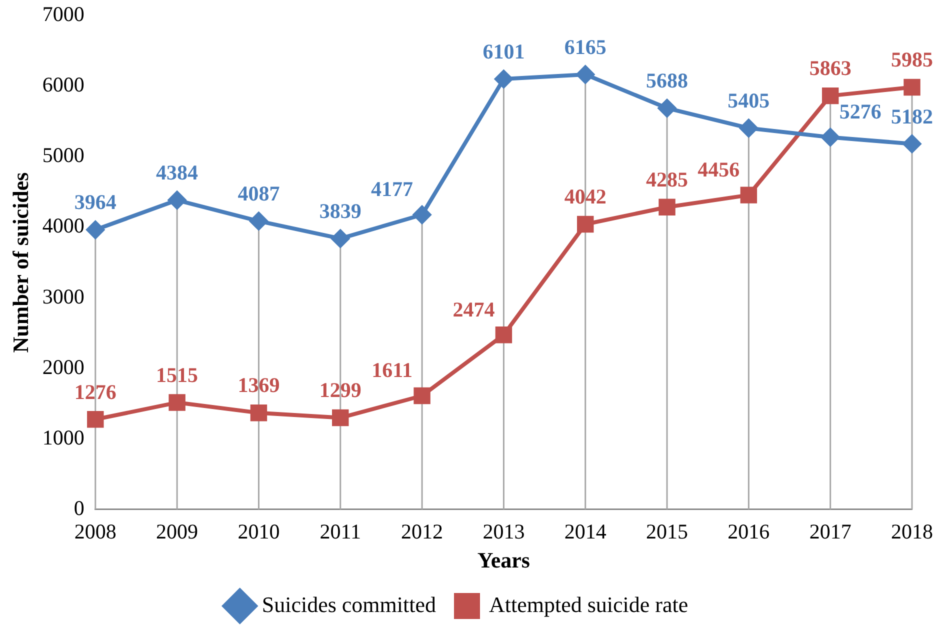 The height and width of the screenshot is (627, 952). Describe the element at coordinates (719, 169) in the screenshot. I see `data-label: 4456` at that location.